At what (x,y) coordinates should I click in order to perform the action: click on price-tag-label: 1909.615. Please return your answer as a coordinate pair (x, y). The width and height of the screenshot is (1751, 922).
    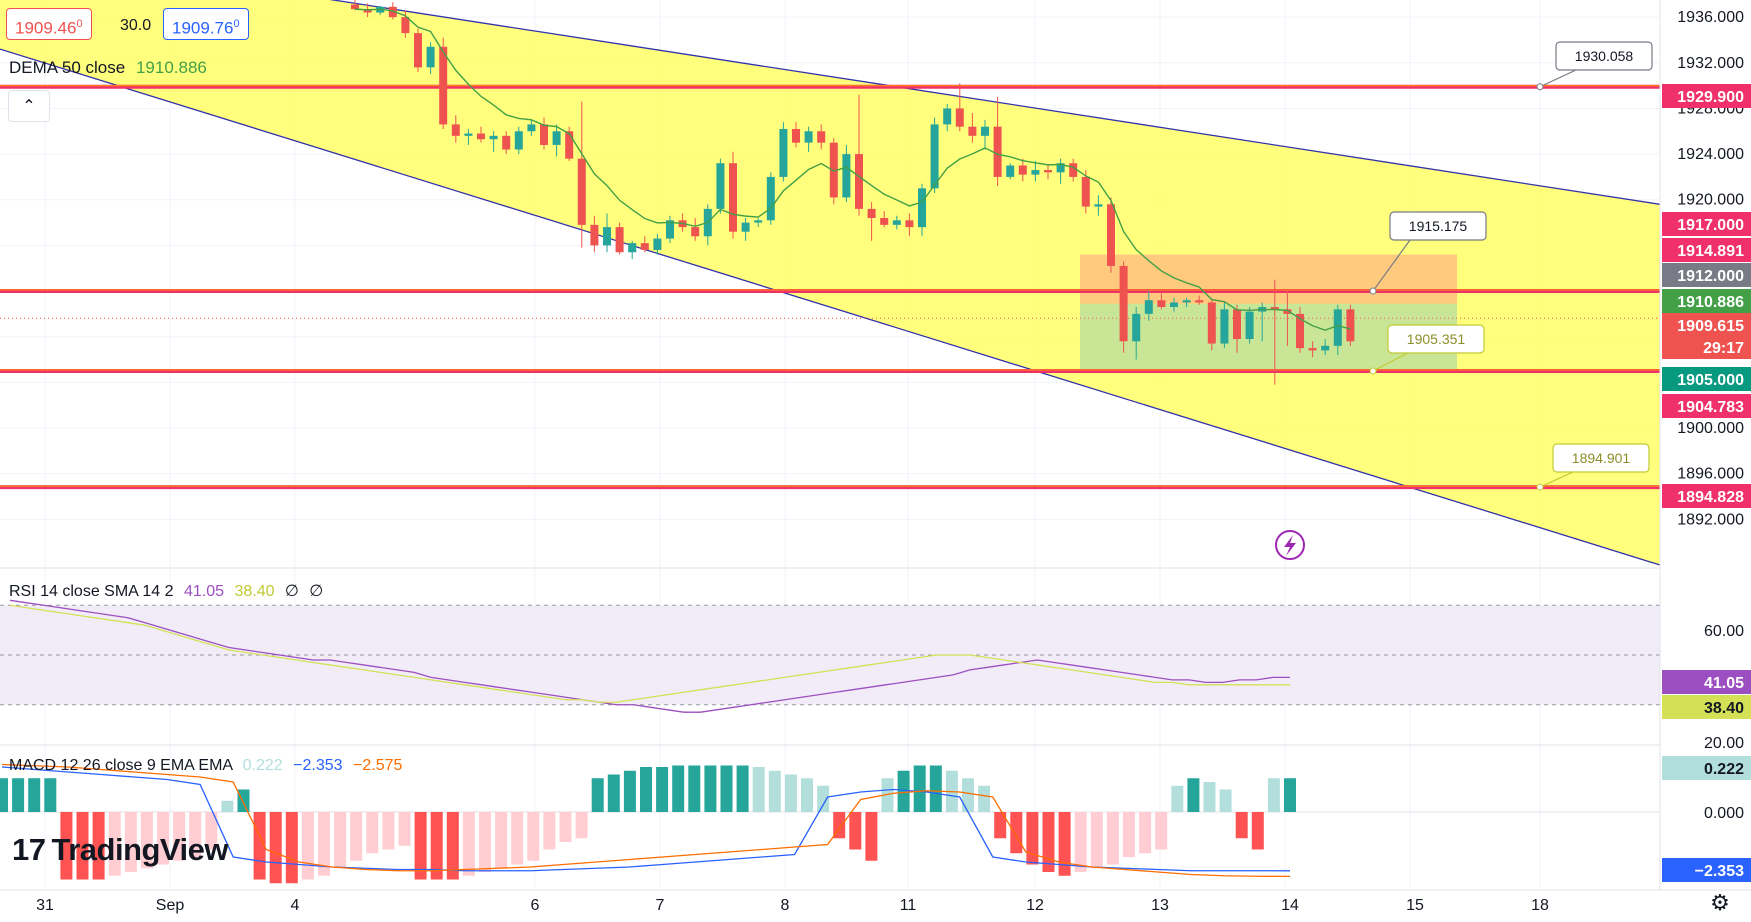
    Looking at the image, I should click on (1710, 326).